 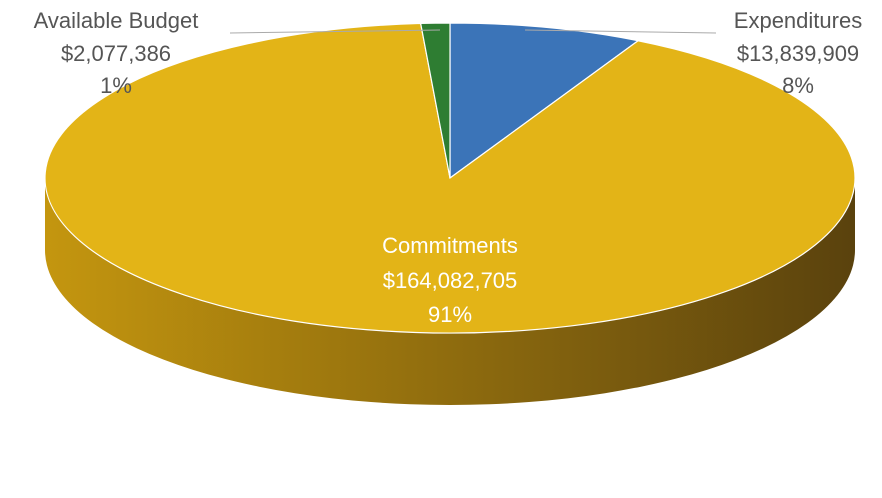 I want to click on label-commitments: Commitments $164,082,705 91%, so click(x=450, y=280).